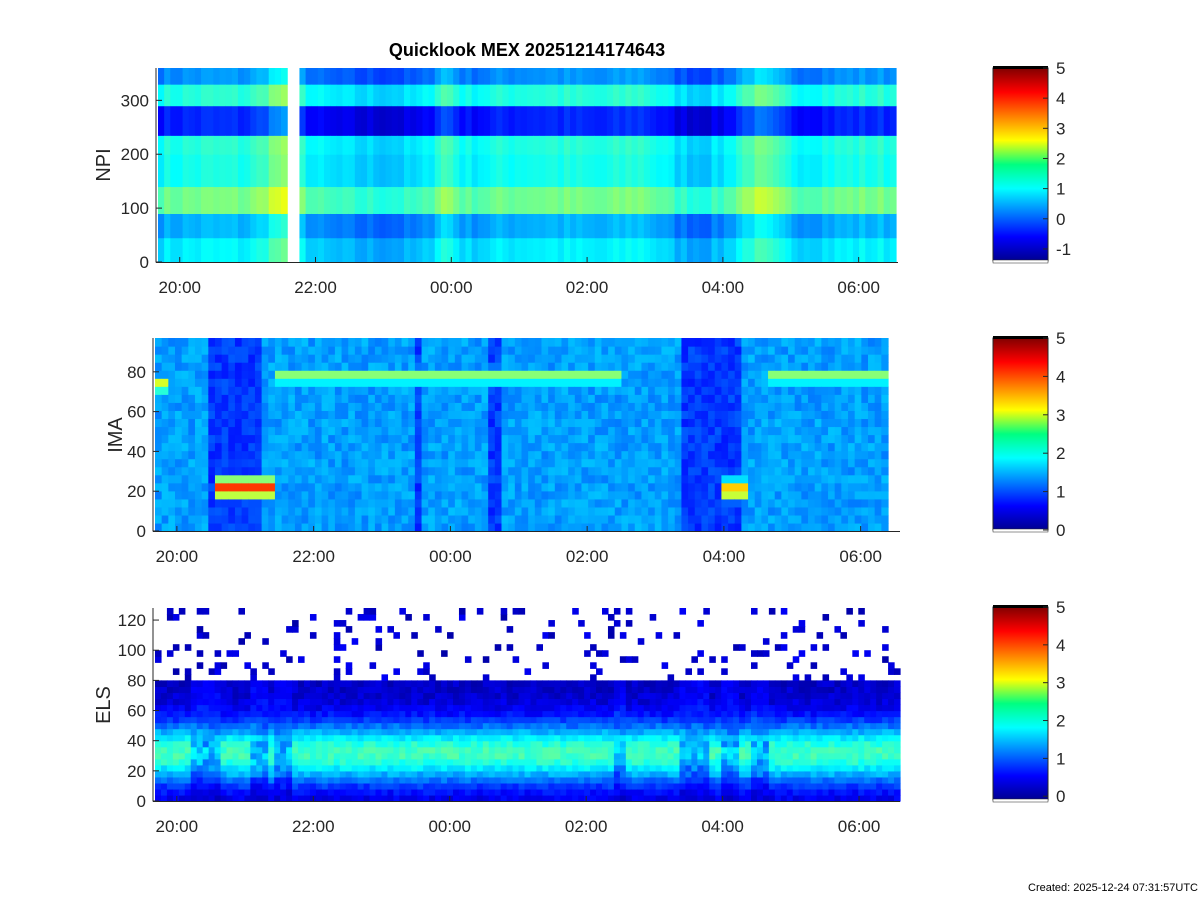 Image resolution: width=1200 pixels, height=900 pixels. What do you see at coordinates (1060, 219) in the screenshot?
I see `colorbar-tick-label: 0` at bounding box center [1060, 219].